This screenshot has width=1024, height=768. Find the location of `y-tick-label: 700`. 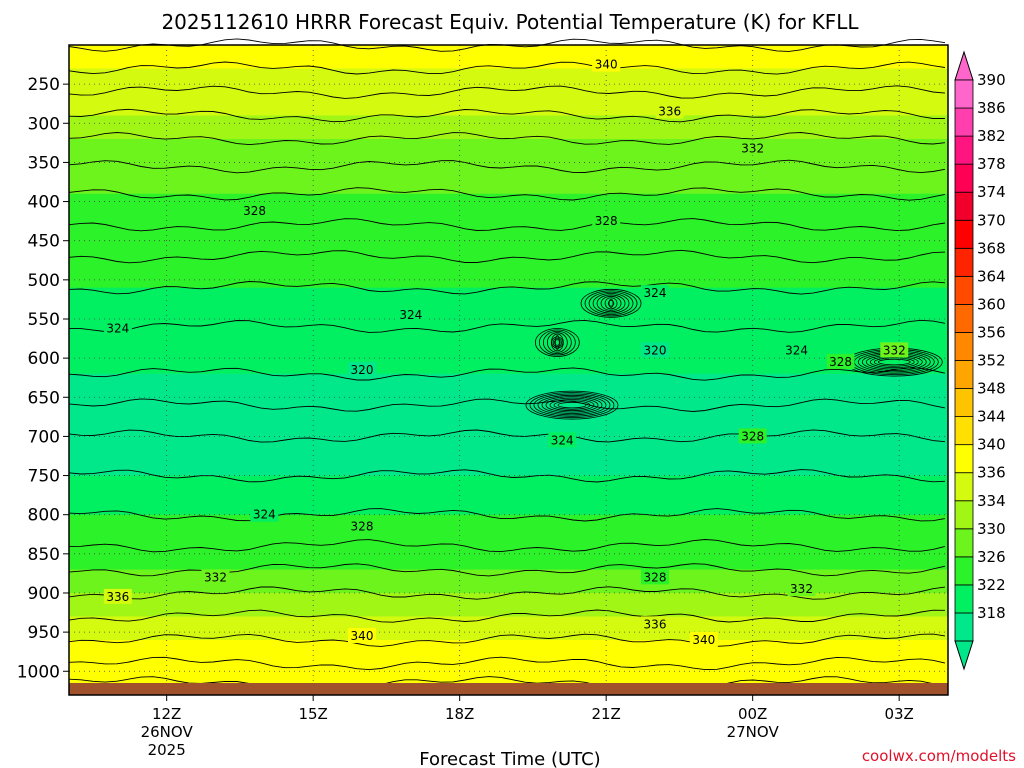

y-tick-label: 700 is located at coordinates (44, 437).